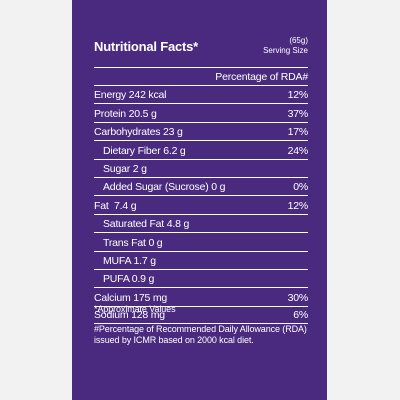 The image size is (400, 400). Describe the element at coordinates (285, 50) in the screenshot. I see `serving-label: Serving Size` at that location.